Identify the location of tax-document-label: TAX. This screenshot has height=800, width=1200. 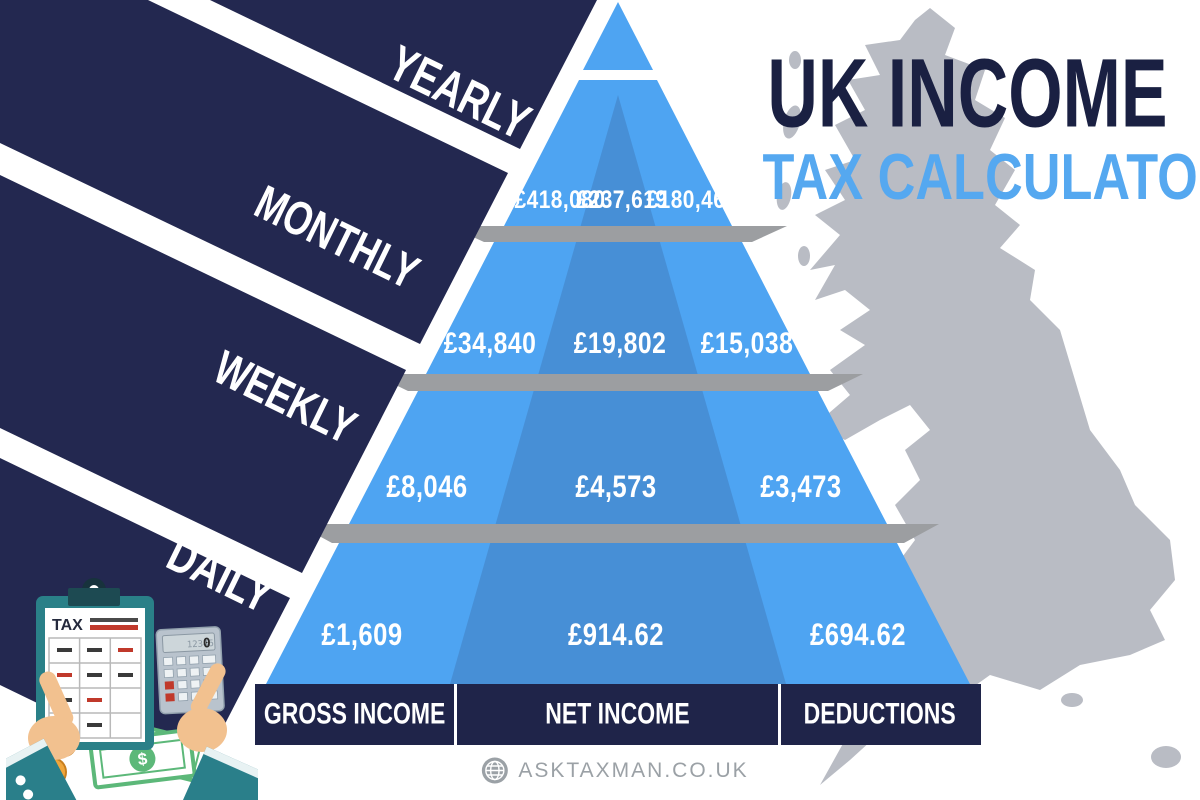
(67, 625).